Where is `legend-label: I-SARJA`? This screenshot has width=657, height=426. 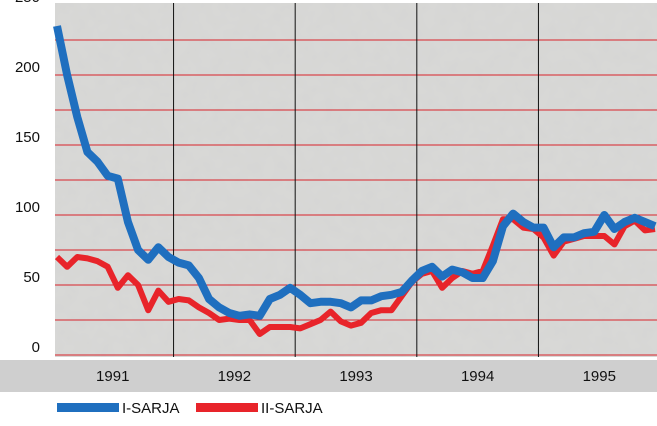
legend-label: I-SARJA is located at coordinates (151, 408).